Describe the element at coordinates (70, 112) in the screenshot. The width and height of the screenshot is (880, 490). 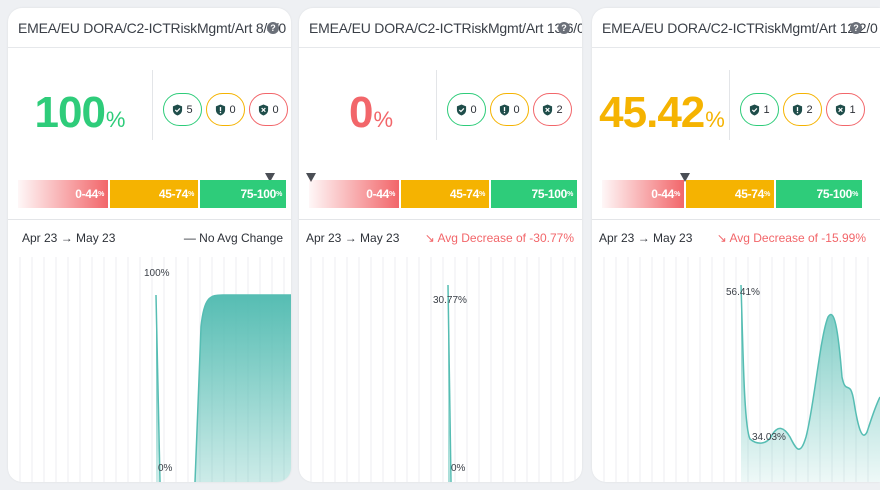
I see `score-value: 100` at that location.